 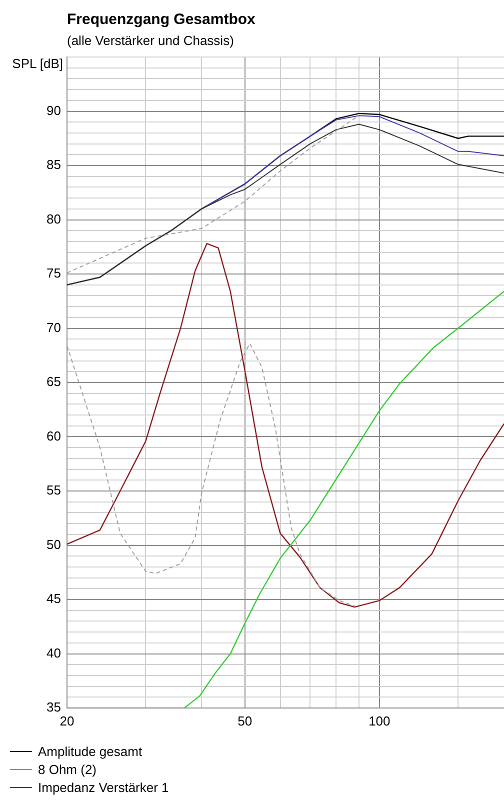 I want to click on y-tick-label: 35, so click(x=53, y=707).